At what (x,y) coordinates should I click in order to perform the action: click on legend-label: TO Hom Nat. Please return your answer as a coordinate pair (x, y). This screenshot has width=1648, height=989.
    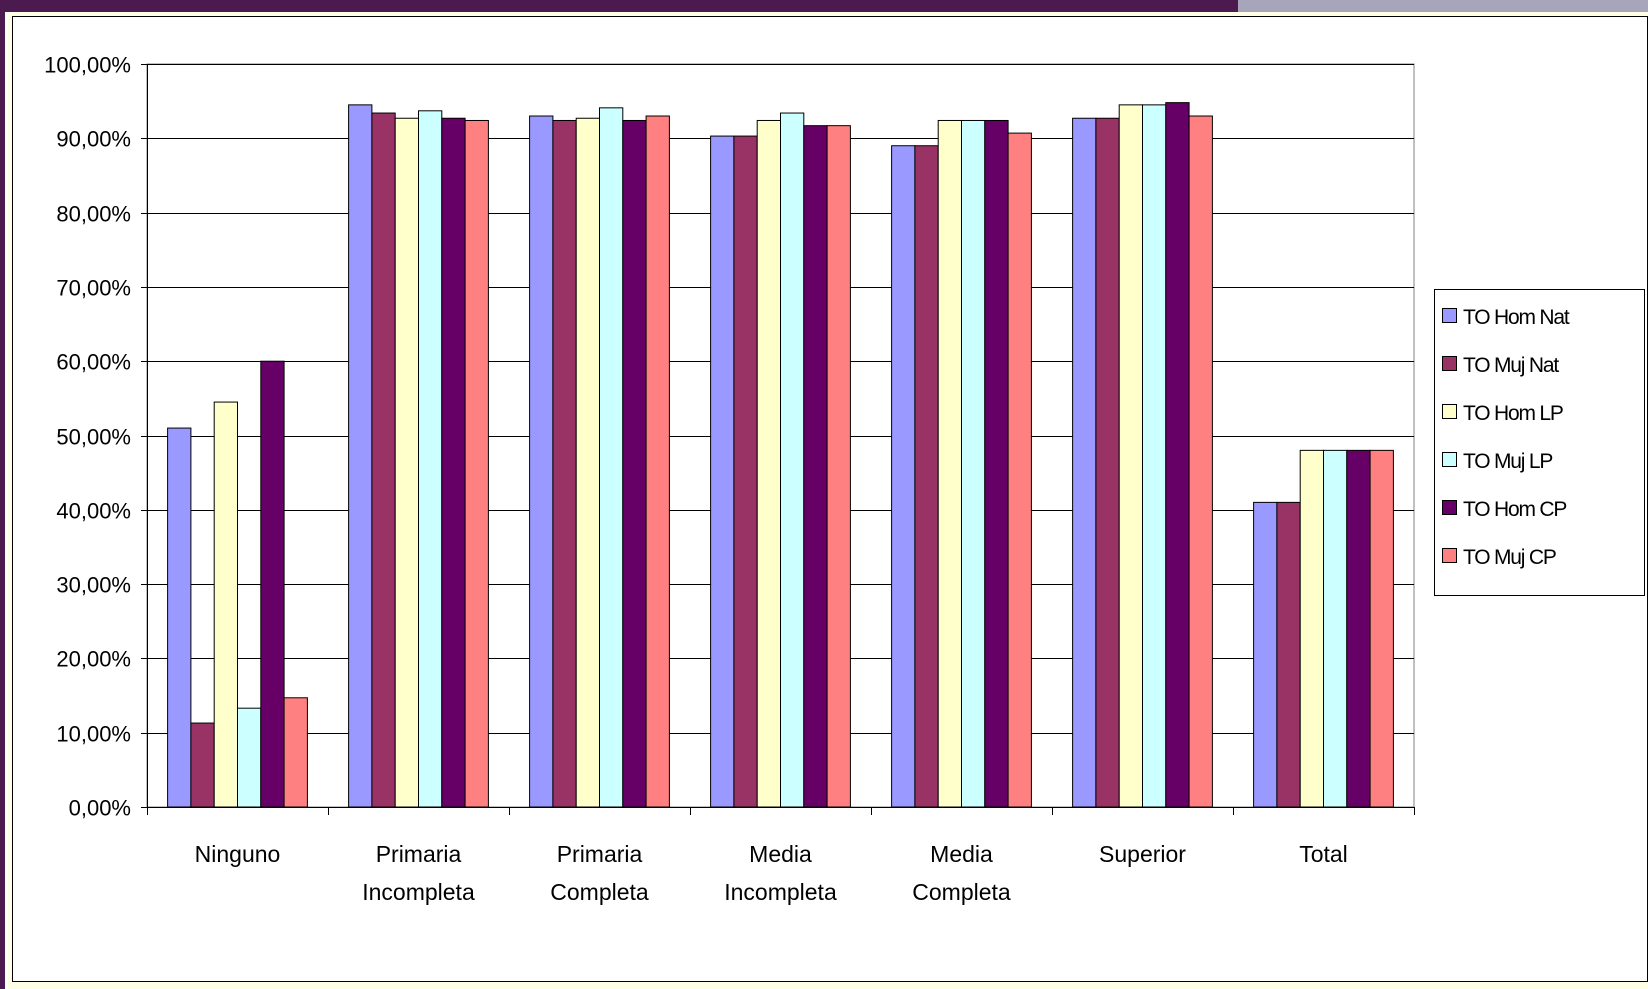
    Looking at the image, I should click on (1516, 317).